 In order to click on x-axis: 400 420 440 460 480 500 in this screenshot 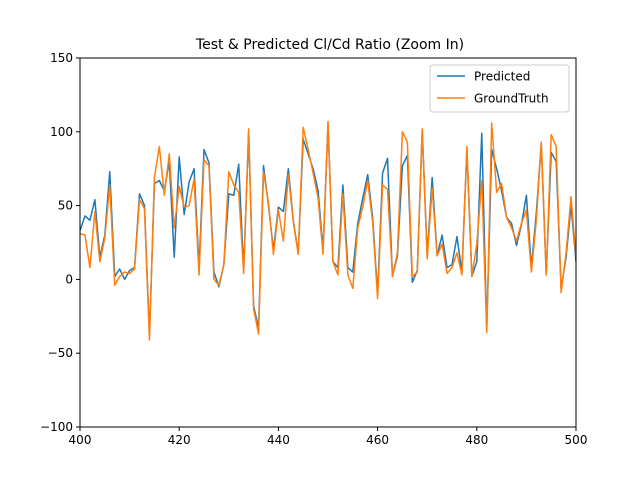, I will do `click(328, 437)`.